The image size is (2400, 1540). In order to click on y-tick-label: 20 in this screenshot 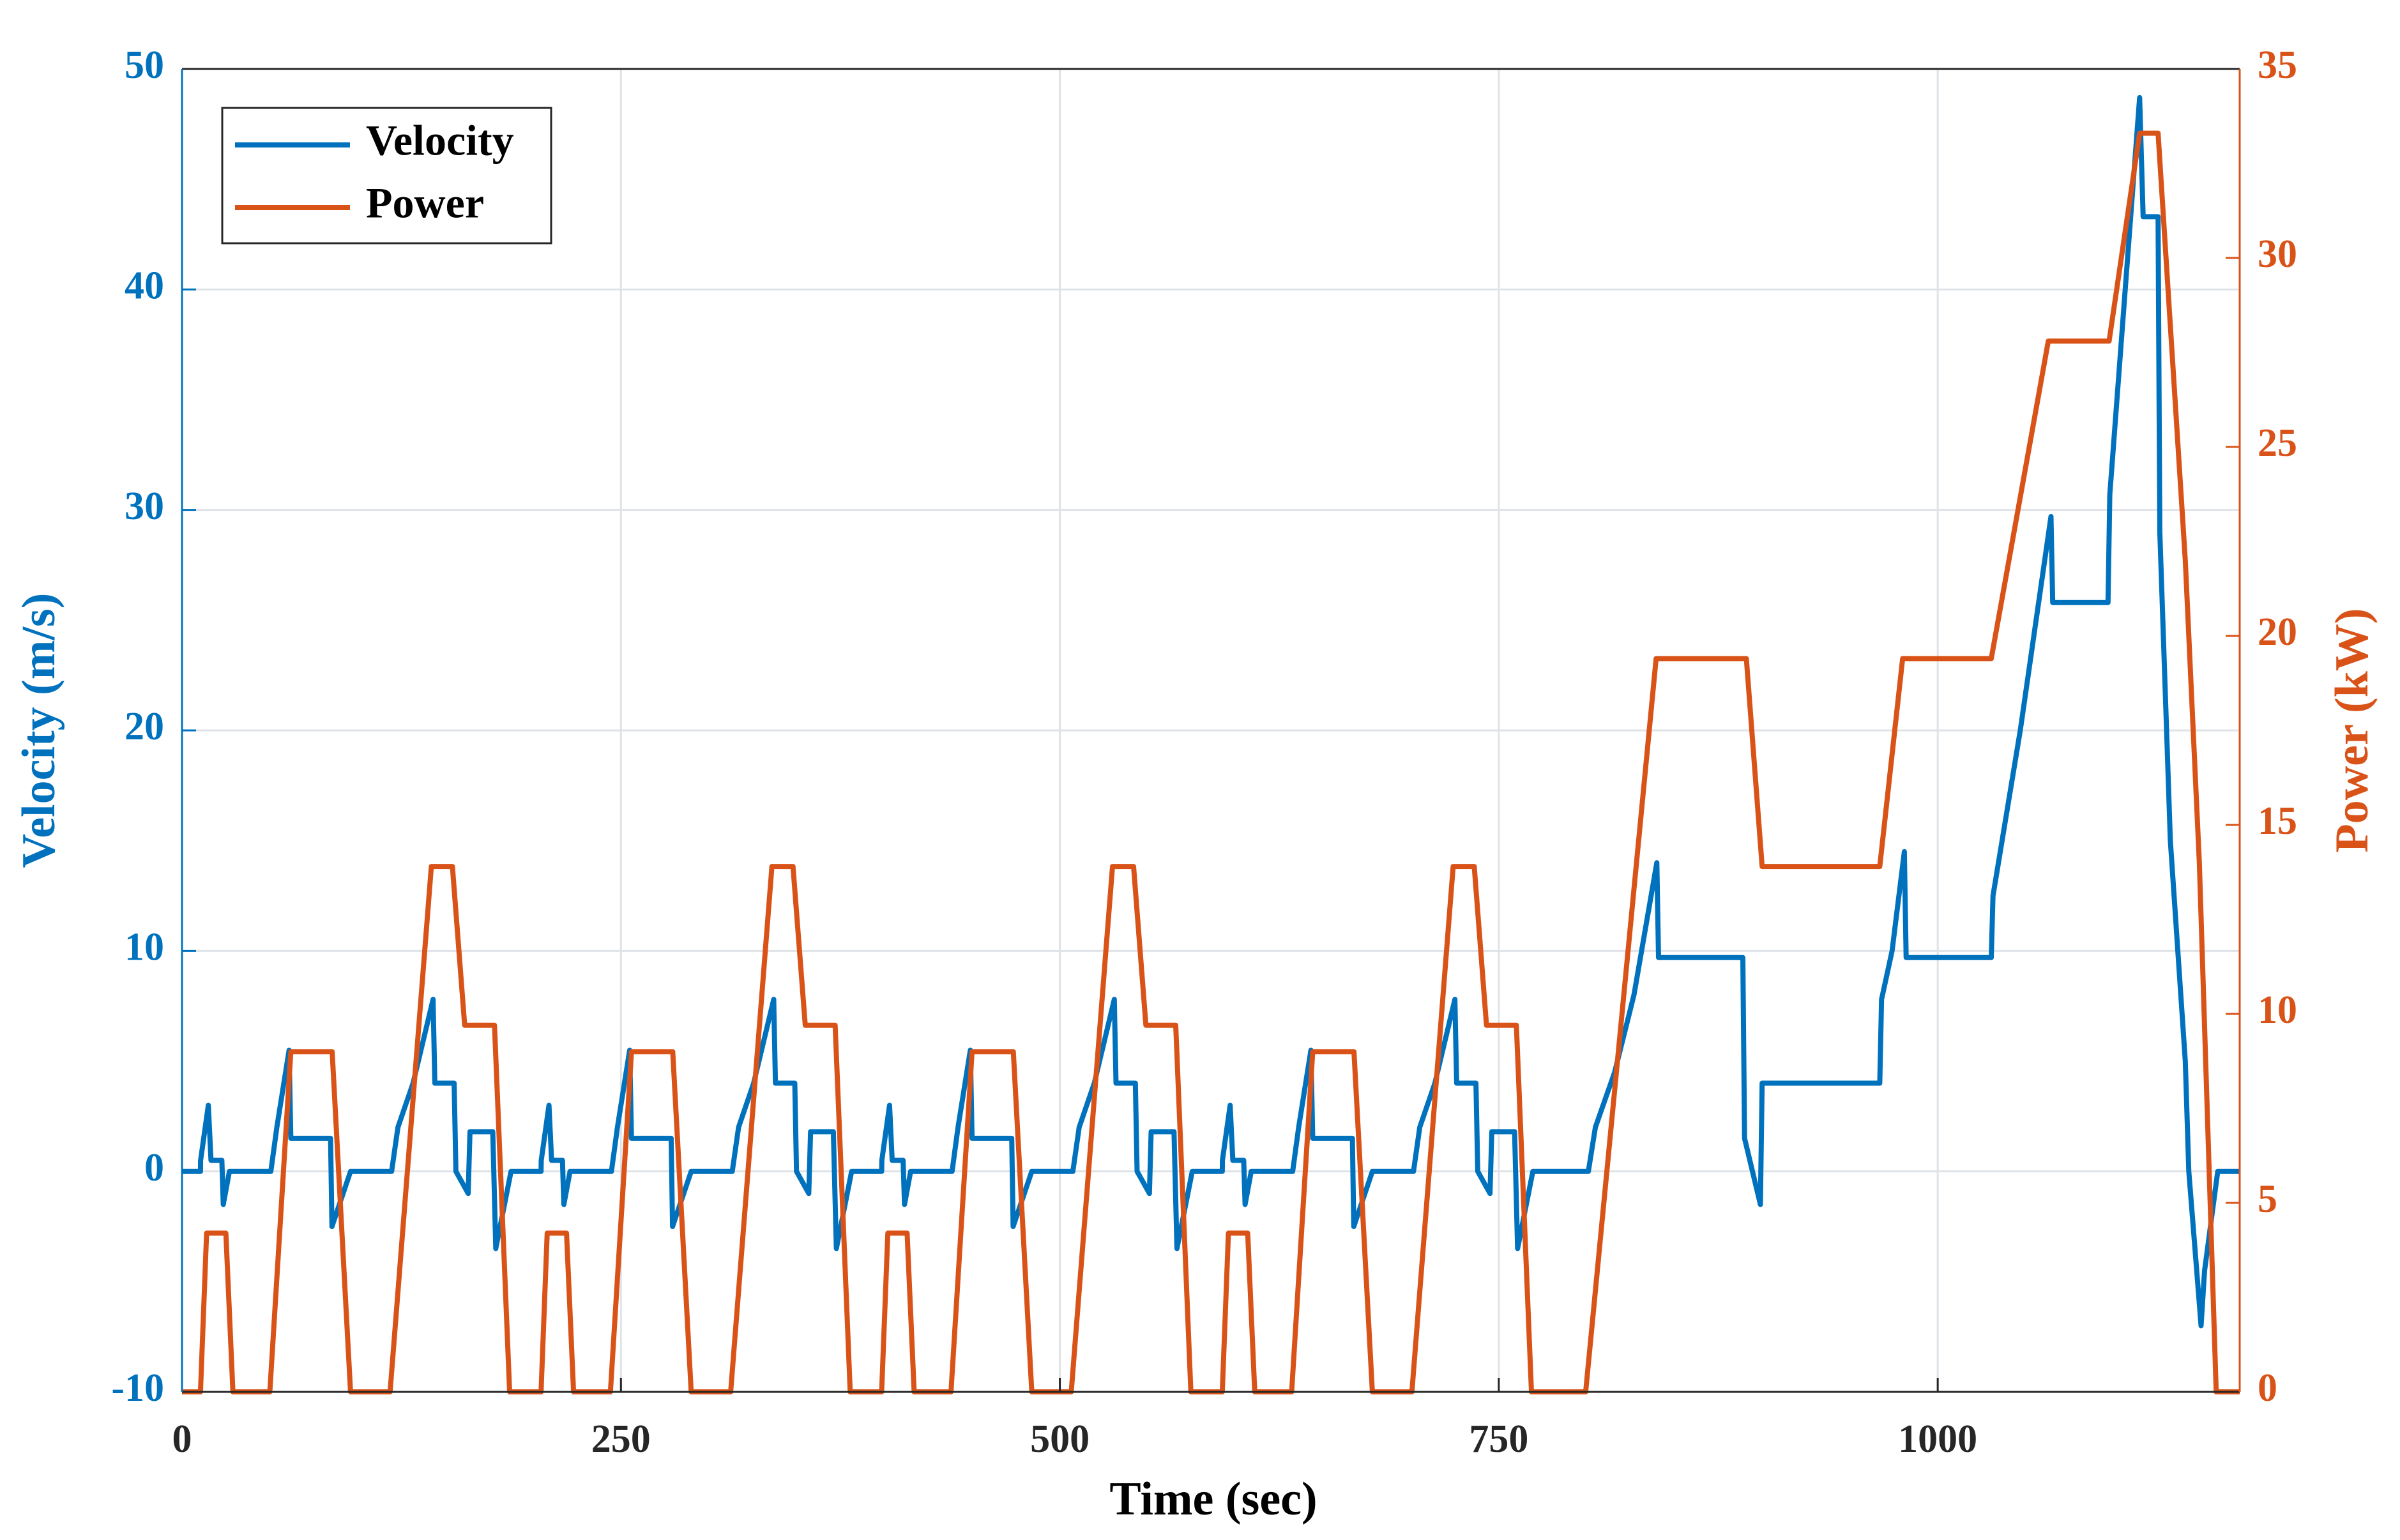, I will do `click(144, 726)`.